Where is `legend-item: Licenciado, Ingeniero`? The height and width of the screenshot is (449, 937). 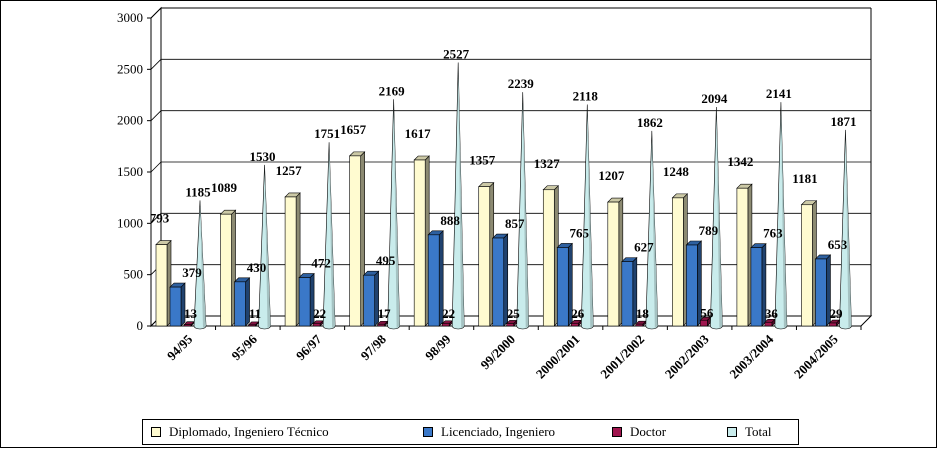
legend-item: Licenciado, Ingeniero is located at coordinates (489, 432).